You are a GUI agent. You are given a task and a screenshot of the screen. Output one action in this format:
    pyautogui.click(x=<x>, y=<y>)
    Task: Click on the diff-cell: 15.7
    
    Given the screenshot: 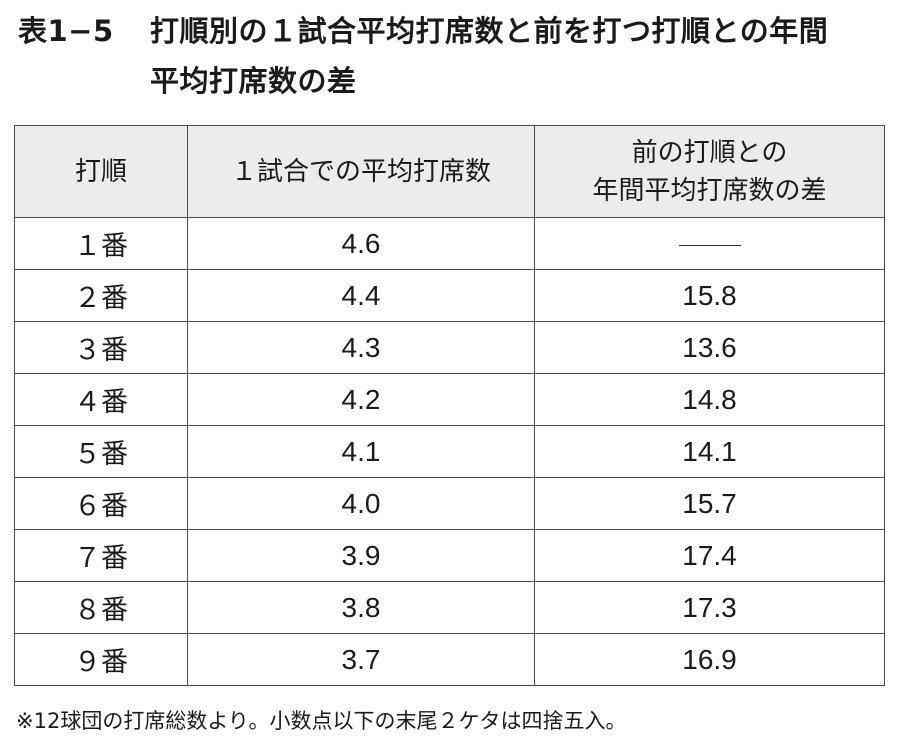 What is the action you would take?
    pyautogui.click(x=709, y=503)
    